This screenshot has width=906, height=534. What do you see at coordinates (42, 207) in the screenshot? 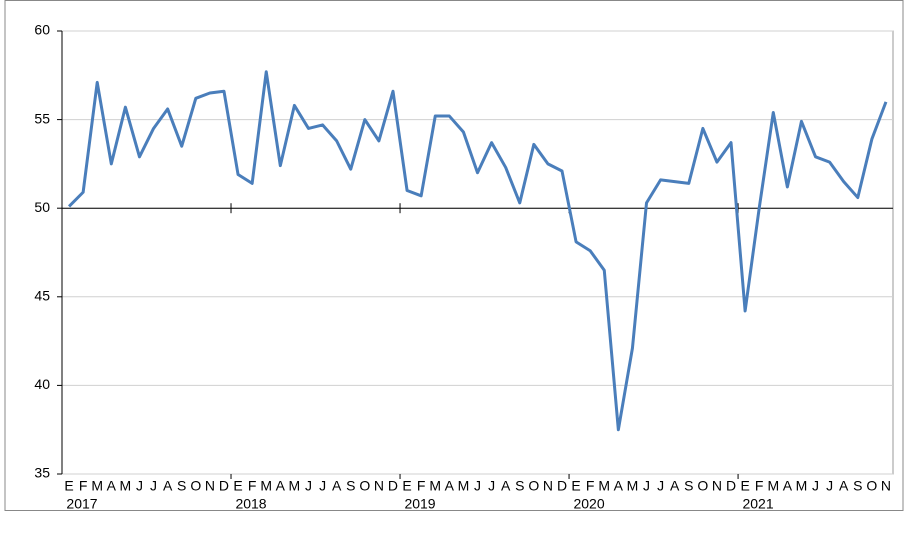
I see `y-tick-label: 50` at bounding box center [42, 207].